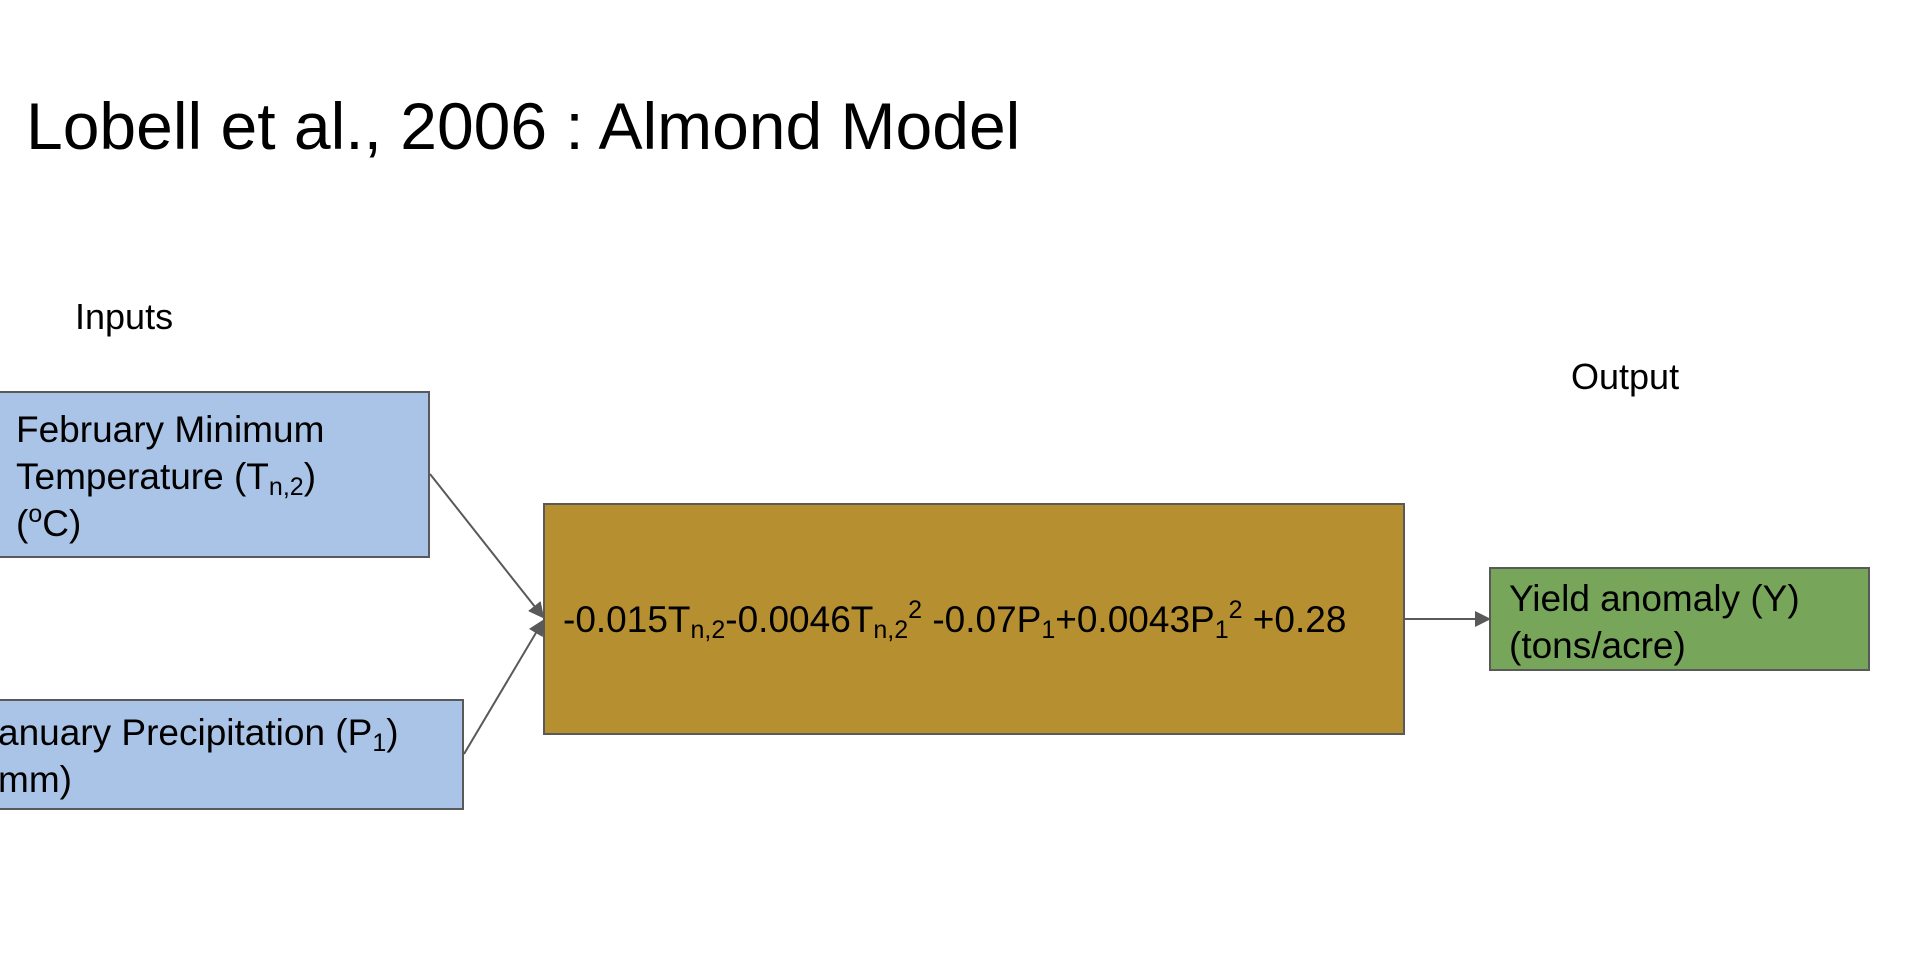 This screenshot has height=974, width=1928. Describe the element at coordinates (199, 734) in the screenshot. I see `precipitation-line-1: anuary Precipitation (P1)` at that location.